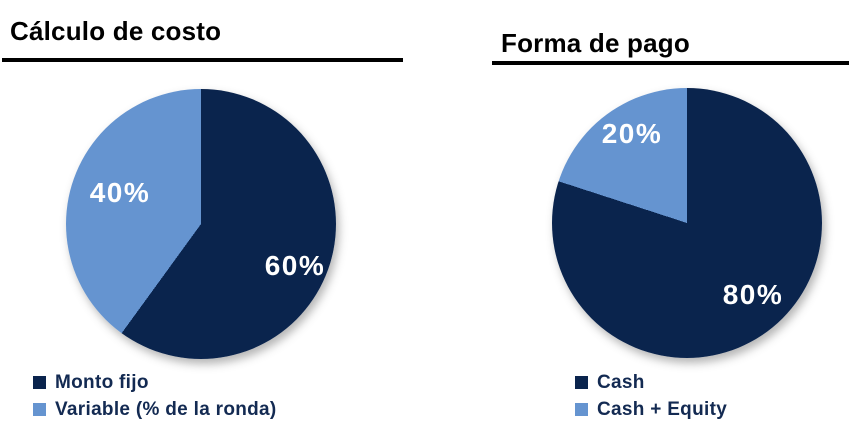 This screenshot has width=852, height=433. Describe the element at coordinates (155, 382) in the screenshot. I see `legend-item-monto-fijo: Monto fijo` at that location.